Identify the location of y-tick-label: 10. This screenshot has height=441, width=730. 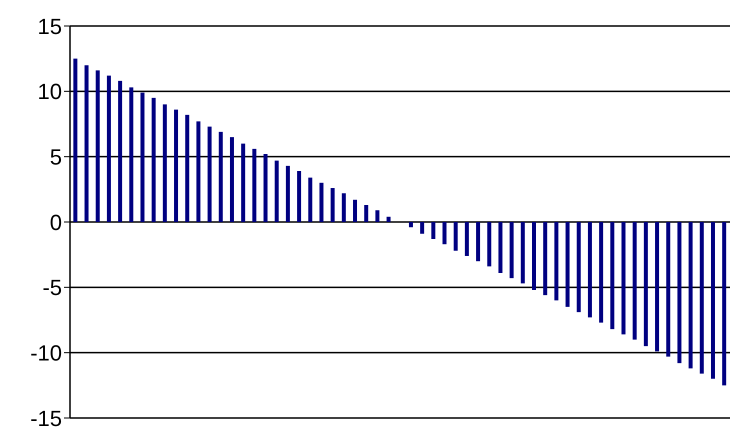
(50, 91).